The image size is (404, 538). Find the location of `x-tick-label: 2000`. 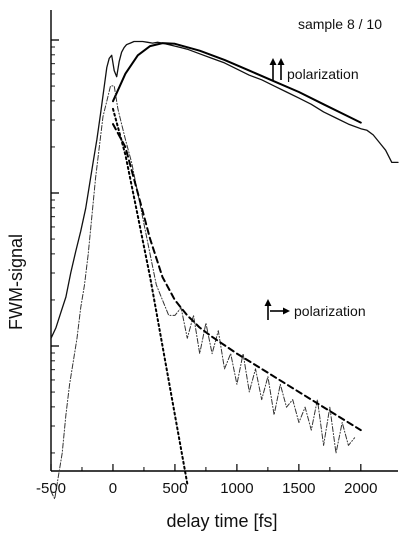

x-tick-label: 2000 is located at coordinates (360, 488).